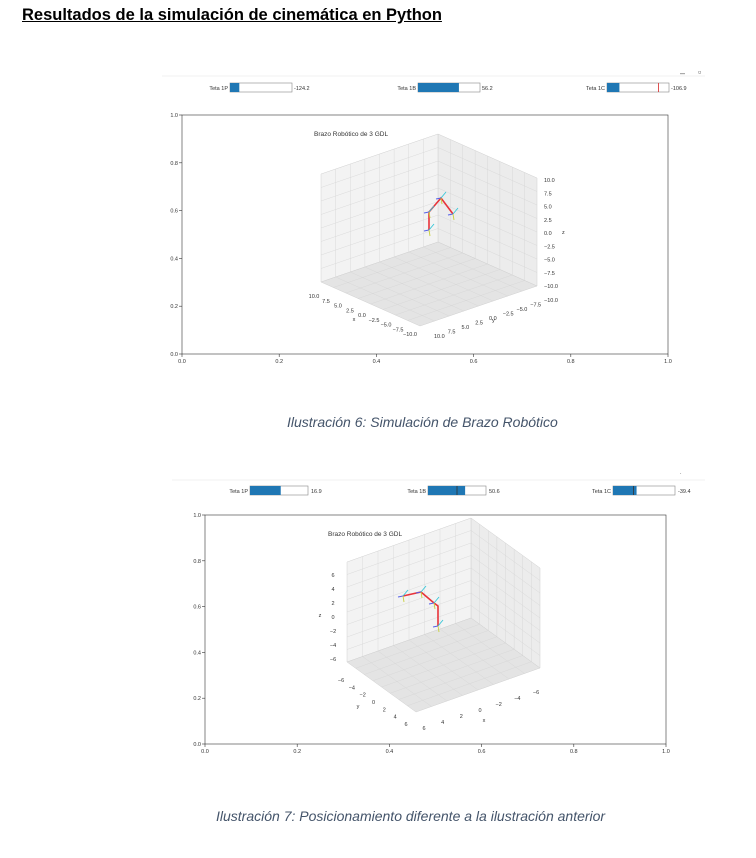 The height and width of the screenshot is (858, 756). What do you see at coordinates (352, 688) in the screenshot?
I see `y-tick-label: −4` at bounding box center [352, 688].